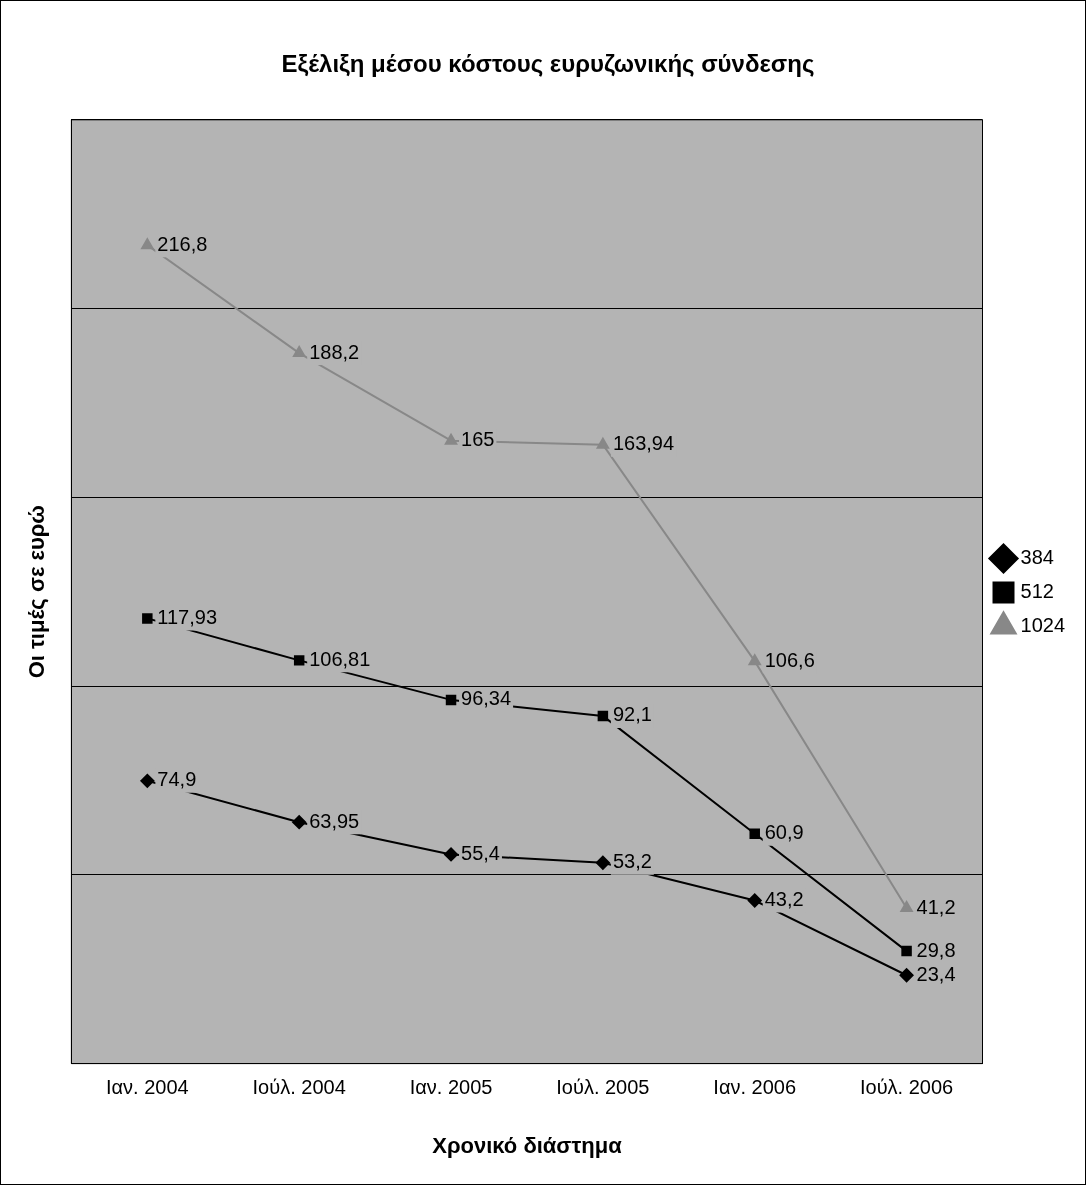  I want to click on x-tick-label: Ιαν. 2005, so click(451, 1087).